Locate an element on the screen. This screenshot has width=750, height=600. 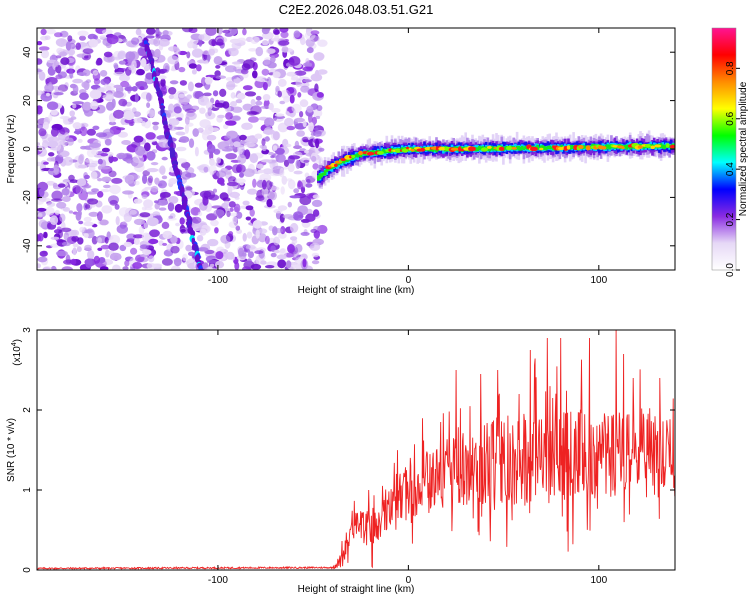
snr-y-axis-label: SNR (10 * v/v) is located at coordinates (11, 450).